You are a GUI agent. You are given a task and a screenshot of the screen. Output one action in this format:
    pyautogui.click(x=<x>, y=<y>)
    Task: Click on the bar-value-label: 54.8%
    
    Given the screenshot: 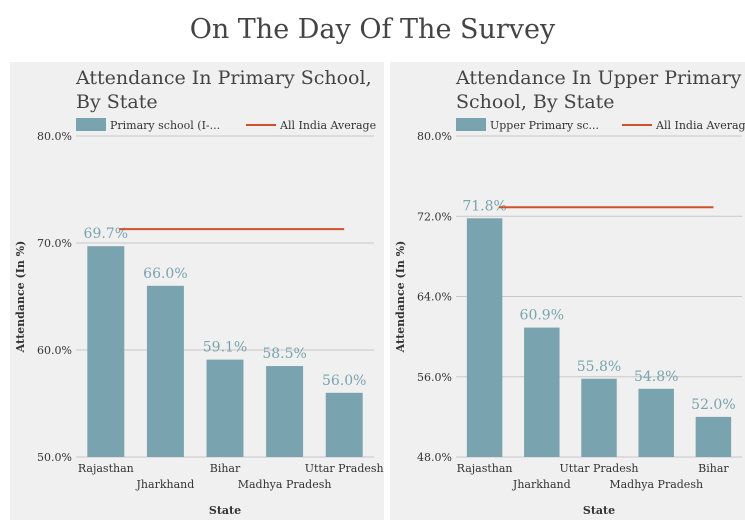 What is the action you would take?
    pyautogui.click(x=656, y=377)
    